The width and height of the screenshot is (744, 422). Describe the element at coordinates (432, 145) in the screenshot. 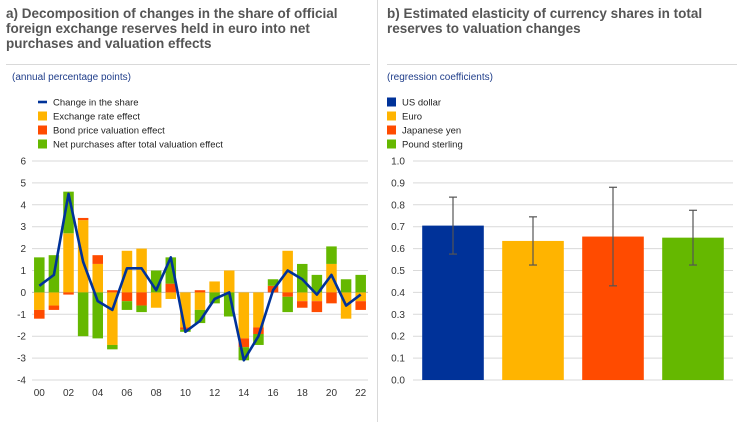

I see `legend-label: Pound sterling` at that location.